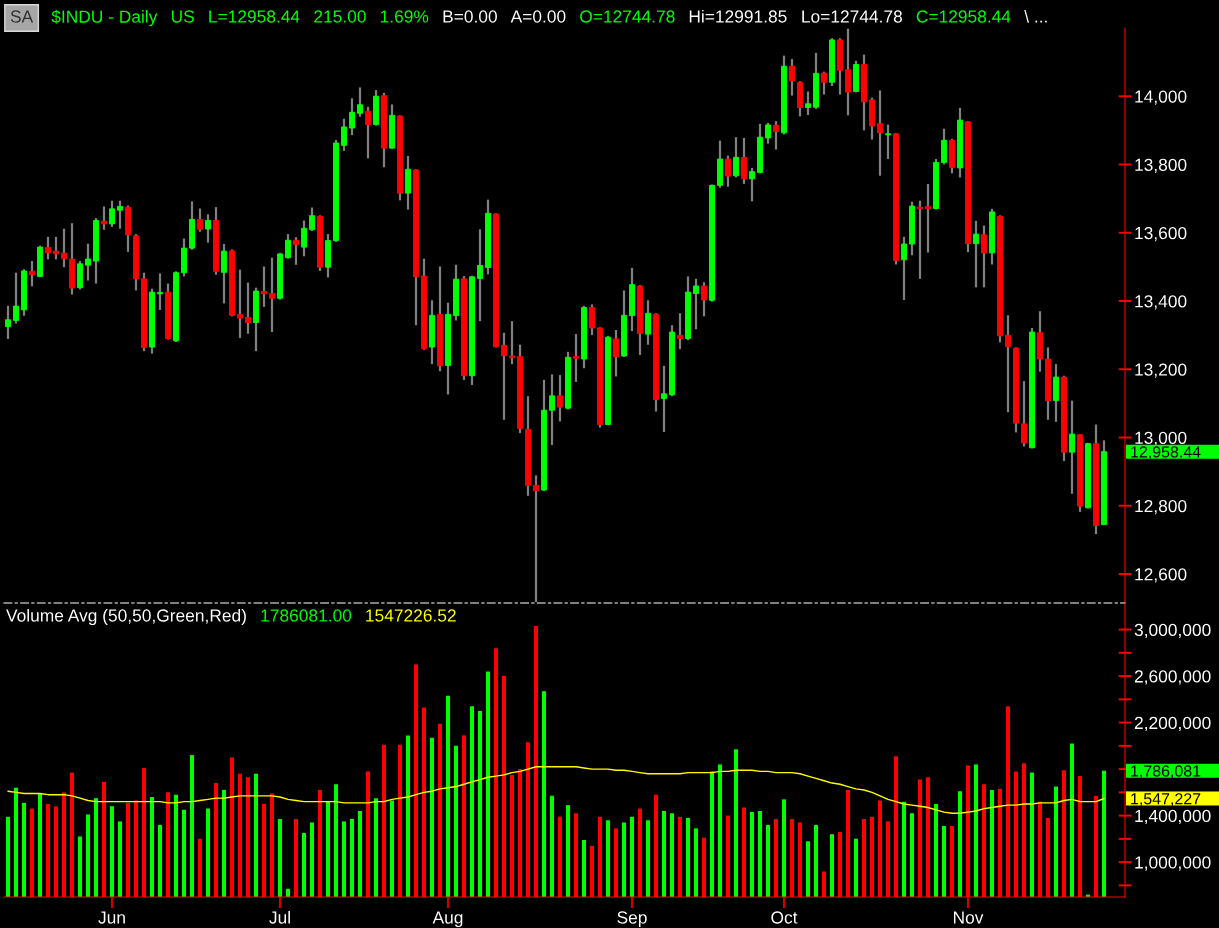 This screenshot has height=928, width=1219. Describe the element at coordinates (182, 16) in the screenshot. I see `text: US` at that location.